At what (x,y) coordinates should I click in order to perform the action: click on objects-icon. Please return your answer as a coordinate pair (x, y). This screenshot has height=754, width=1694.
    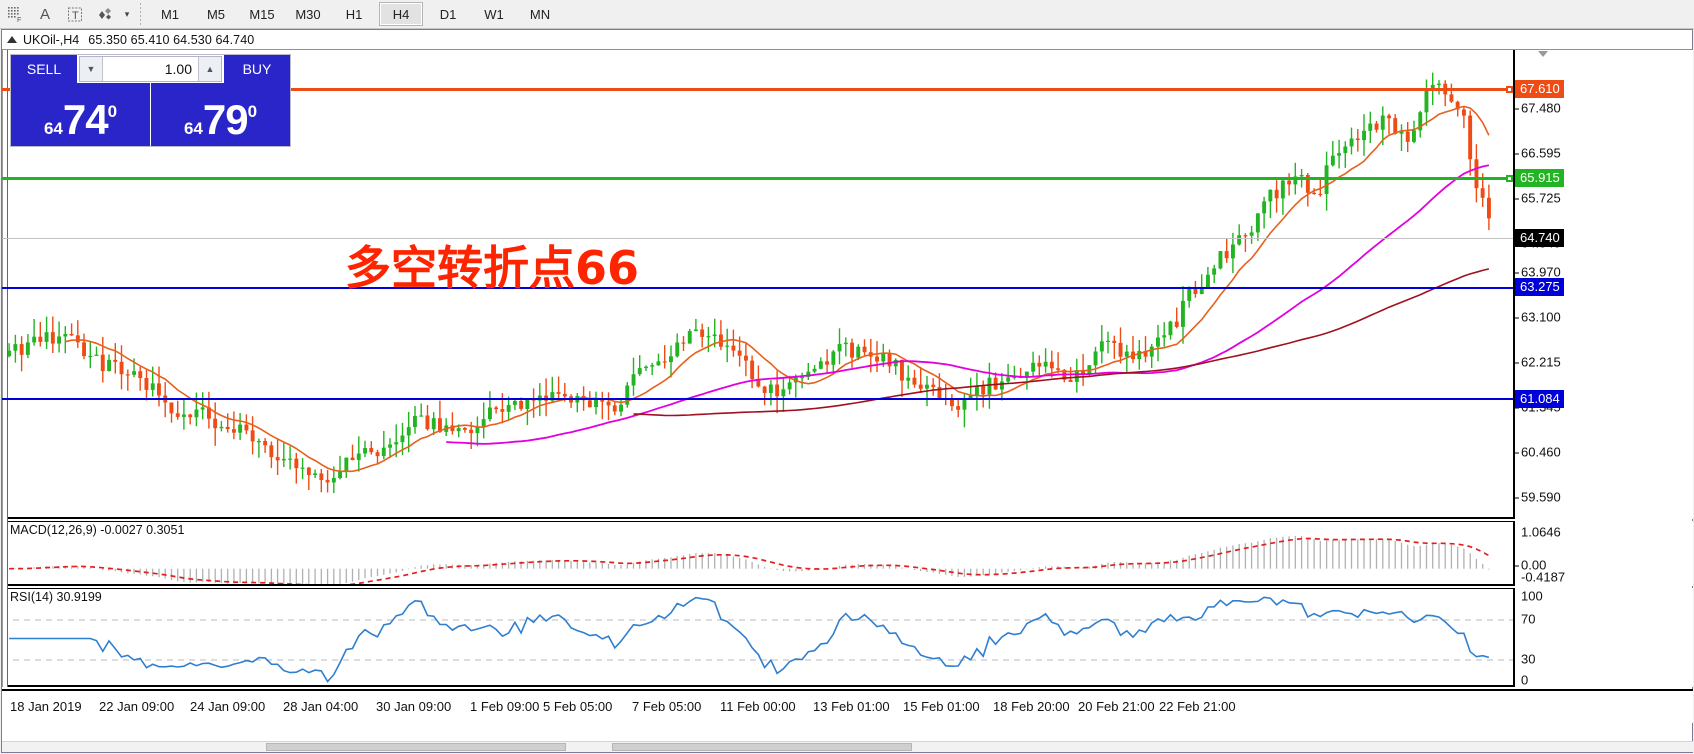
    Looking at the image, I should click on (105, 14).